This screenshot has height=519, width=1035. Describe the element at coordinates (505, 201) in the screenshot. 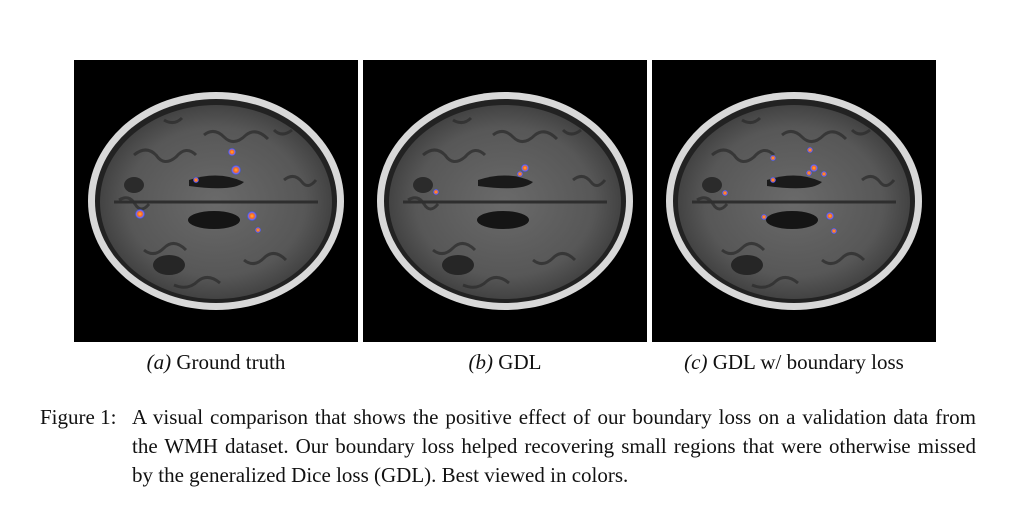

I see `panel-gdl-image` at that location.